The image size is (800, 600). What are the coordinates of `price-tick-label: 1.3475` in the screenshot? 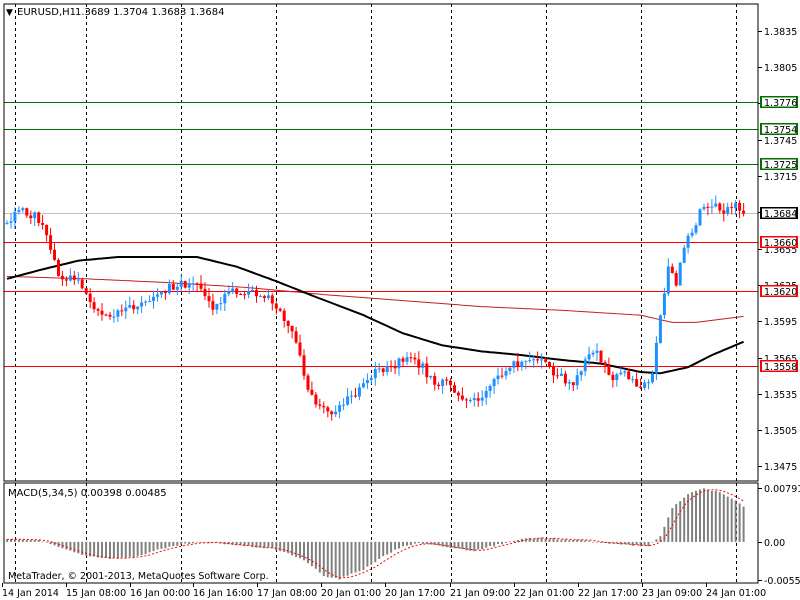 It's located at (780, 467).